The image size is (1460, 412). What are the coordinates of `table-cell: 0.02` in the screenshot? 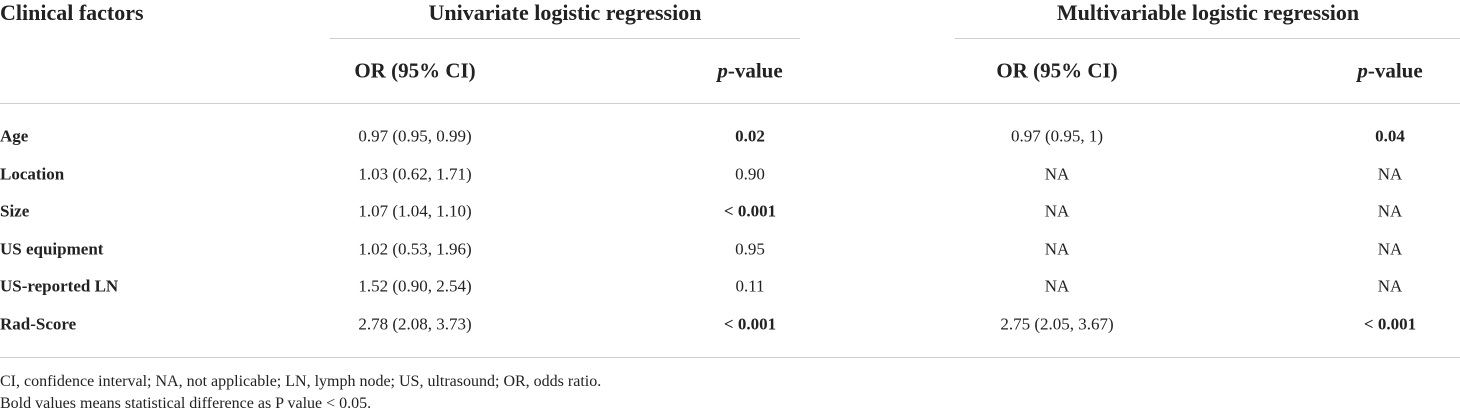 It's located at (750, 136).